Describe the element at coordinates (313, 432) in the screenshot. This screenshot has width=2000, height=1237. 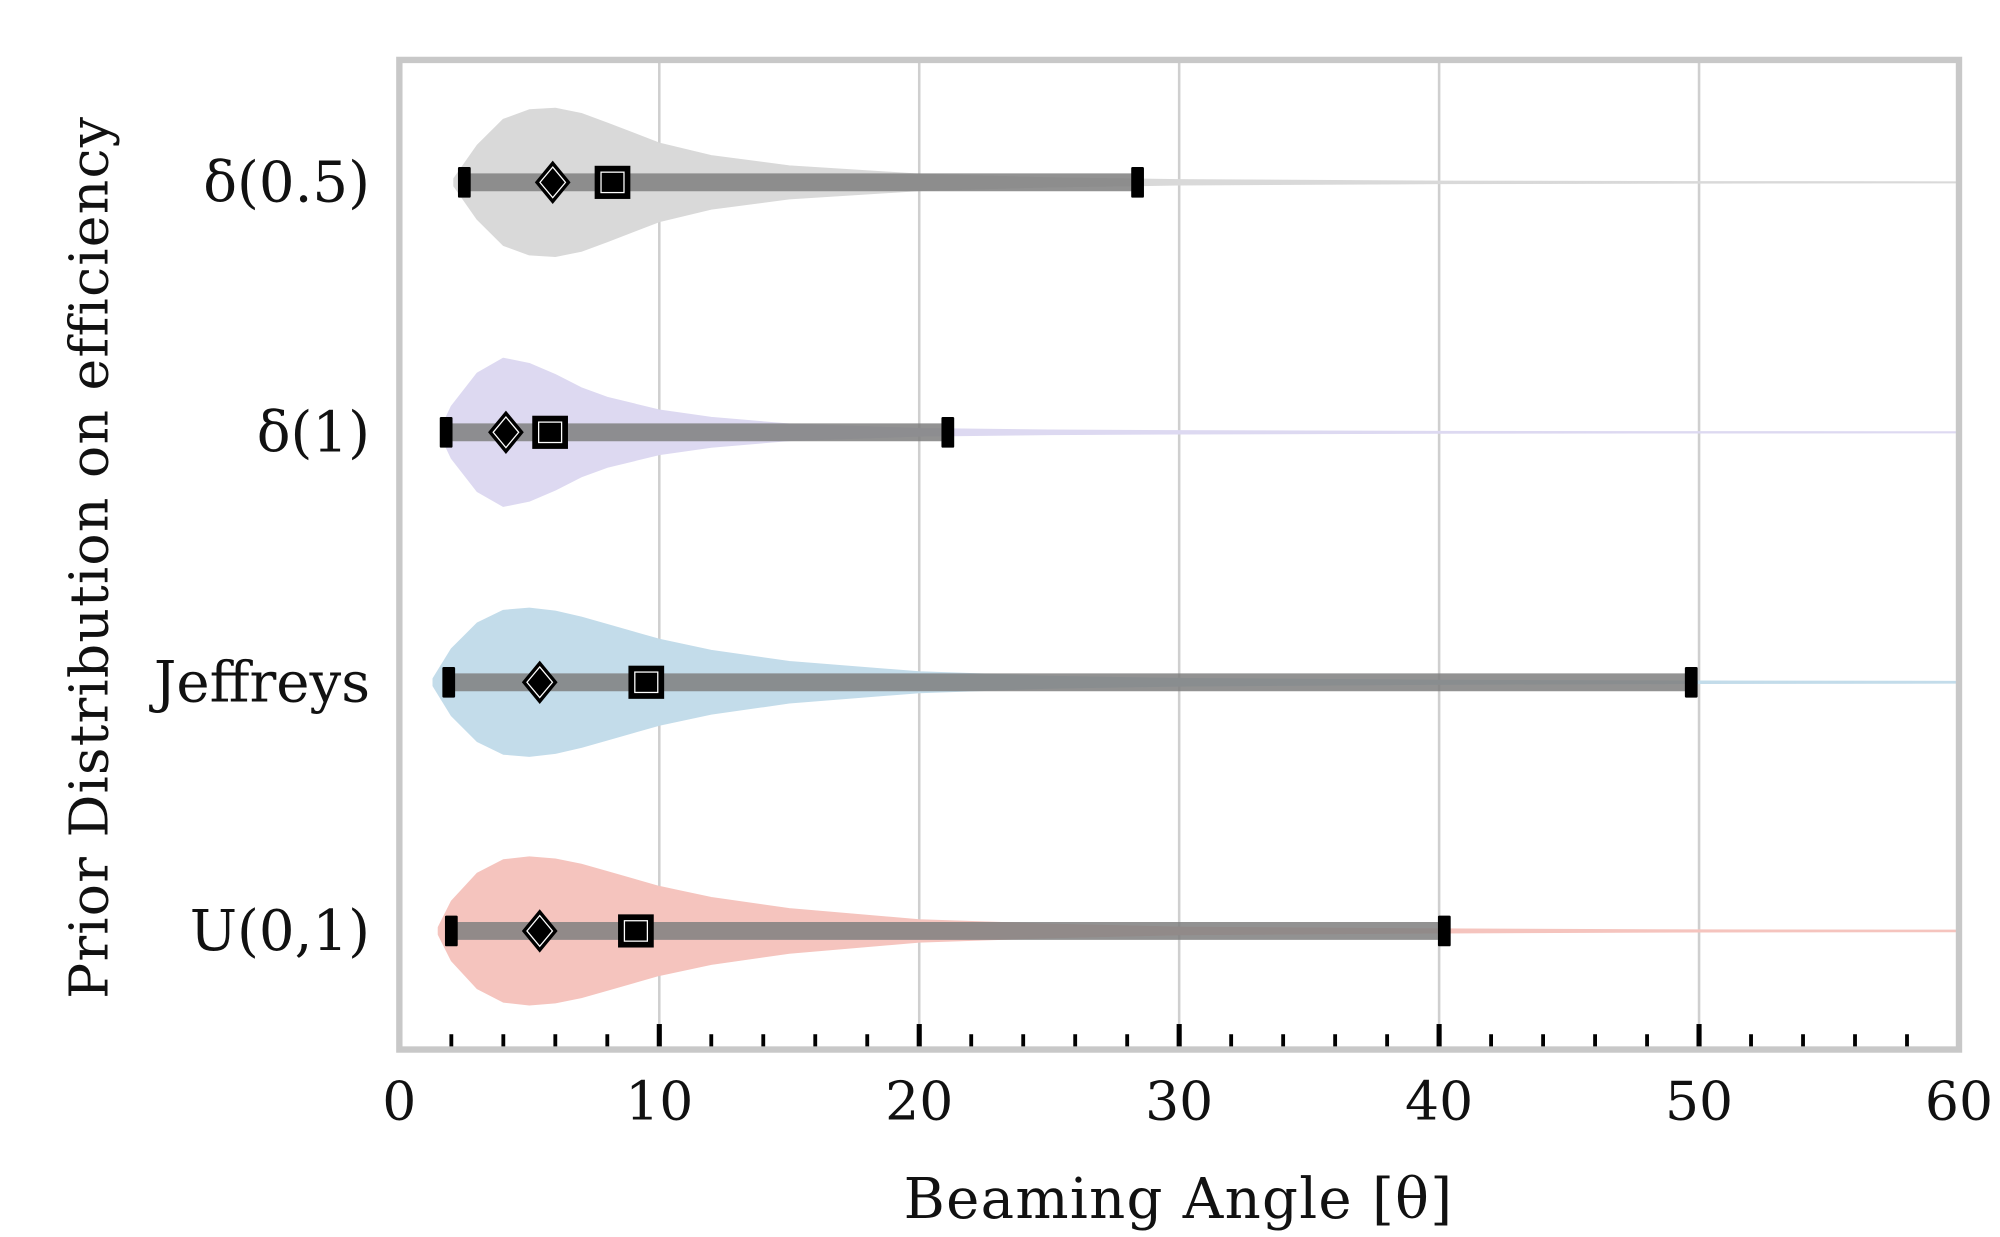
I see `y-tick-label: δ(1)` at that location.